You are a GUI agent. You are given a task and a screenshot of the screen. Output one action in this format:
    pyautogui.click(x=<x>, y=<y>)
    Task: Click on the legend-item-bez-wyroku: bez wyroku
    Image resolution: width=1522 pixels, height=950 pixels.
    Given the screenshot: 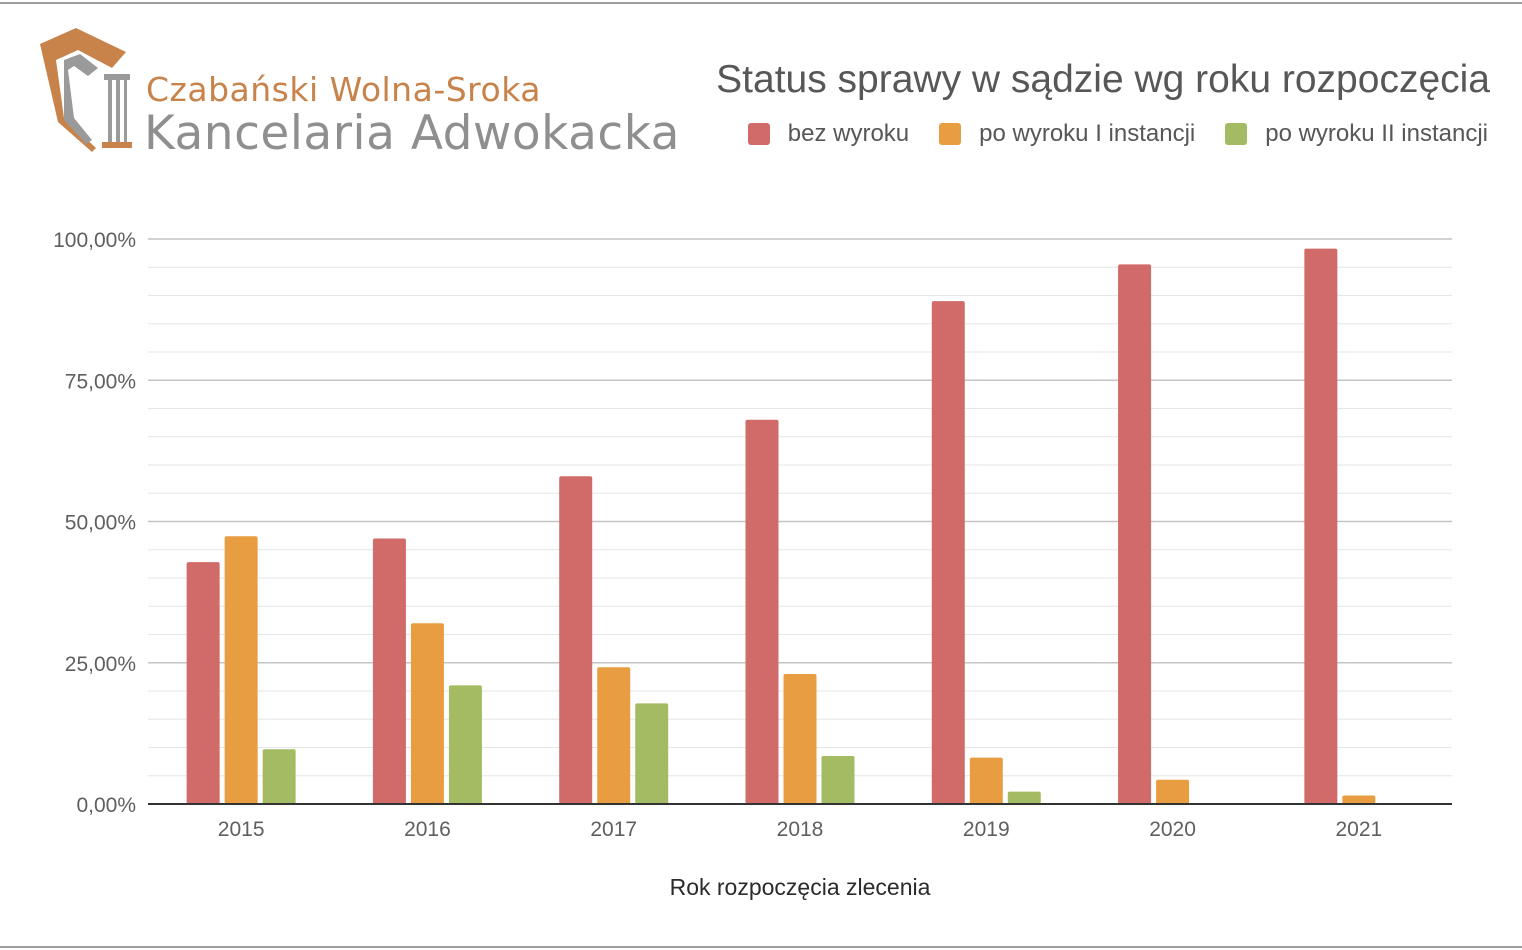 What is the action you would take?
    pyautogui.click(x=828, y=134)
    